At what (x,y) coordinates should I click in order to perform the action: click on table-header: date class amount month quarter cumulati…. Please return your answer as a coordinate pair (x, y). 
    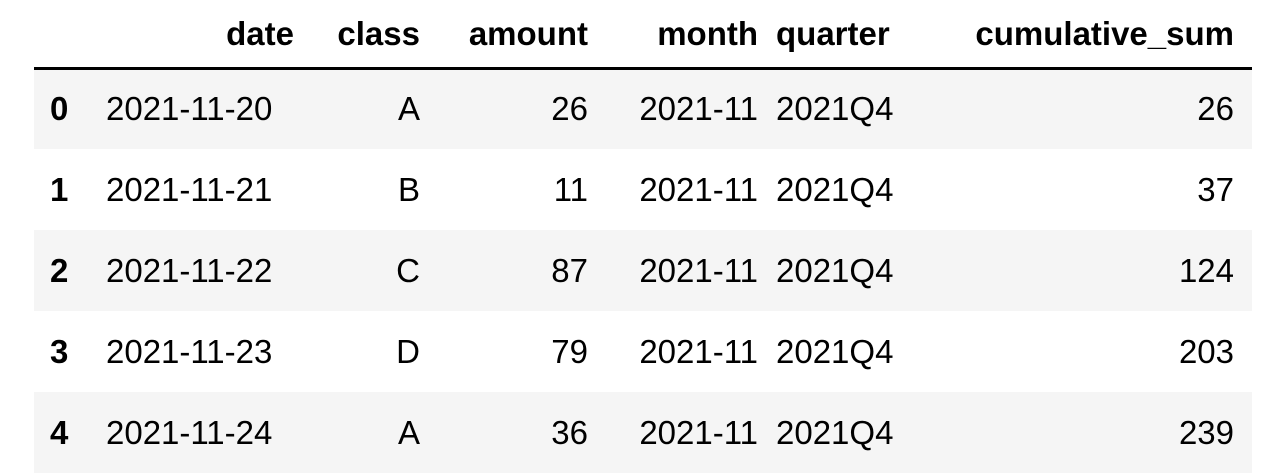
    Looking at the image, I should click on (643, 35).